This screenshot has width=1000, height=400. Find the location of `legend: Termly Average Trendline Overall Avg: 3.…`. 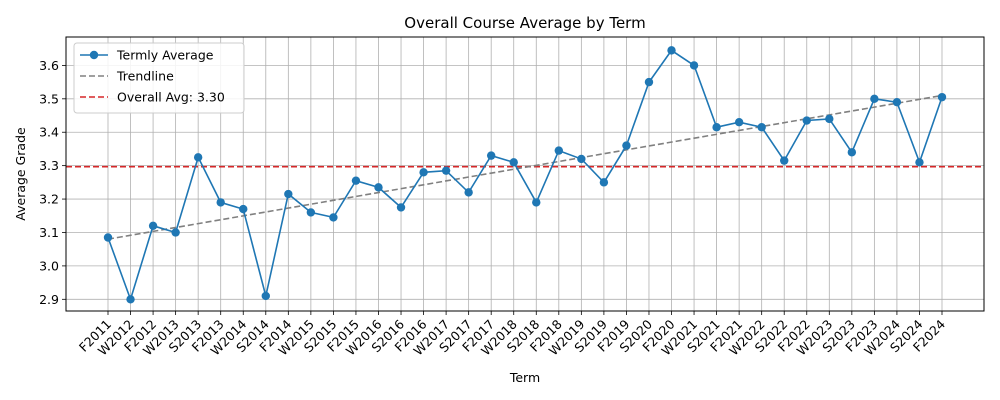

legend: Termly Average Trendline Overall Avg: 3.… is located at coordinates (159, 78).